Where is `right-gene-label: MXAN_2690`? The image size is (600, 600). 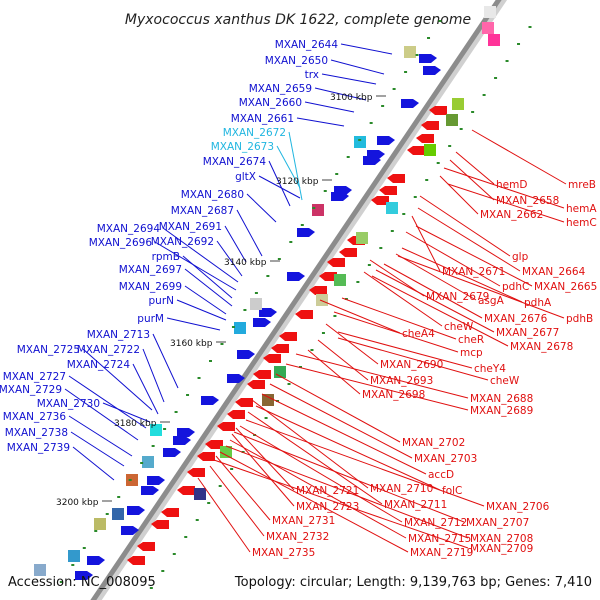
right-gene-label: MXAN_2690 is located at coordinates (411, 365).